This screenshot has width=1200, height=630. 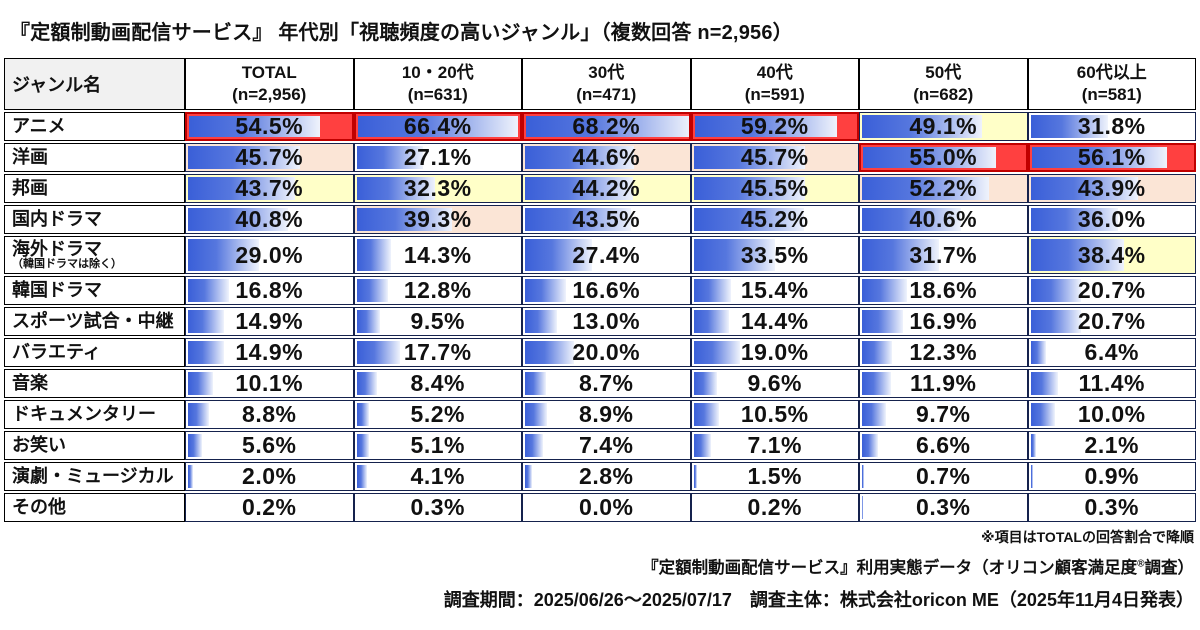 What do you see at coordinates (774, 321) in the screenshot?
I see `value-cell: 14.4%` at bounding box center [774, 321].